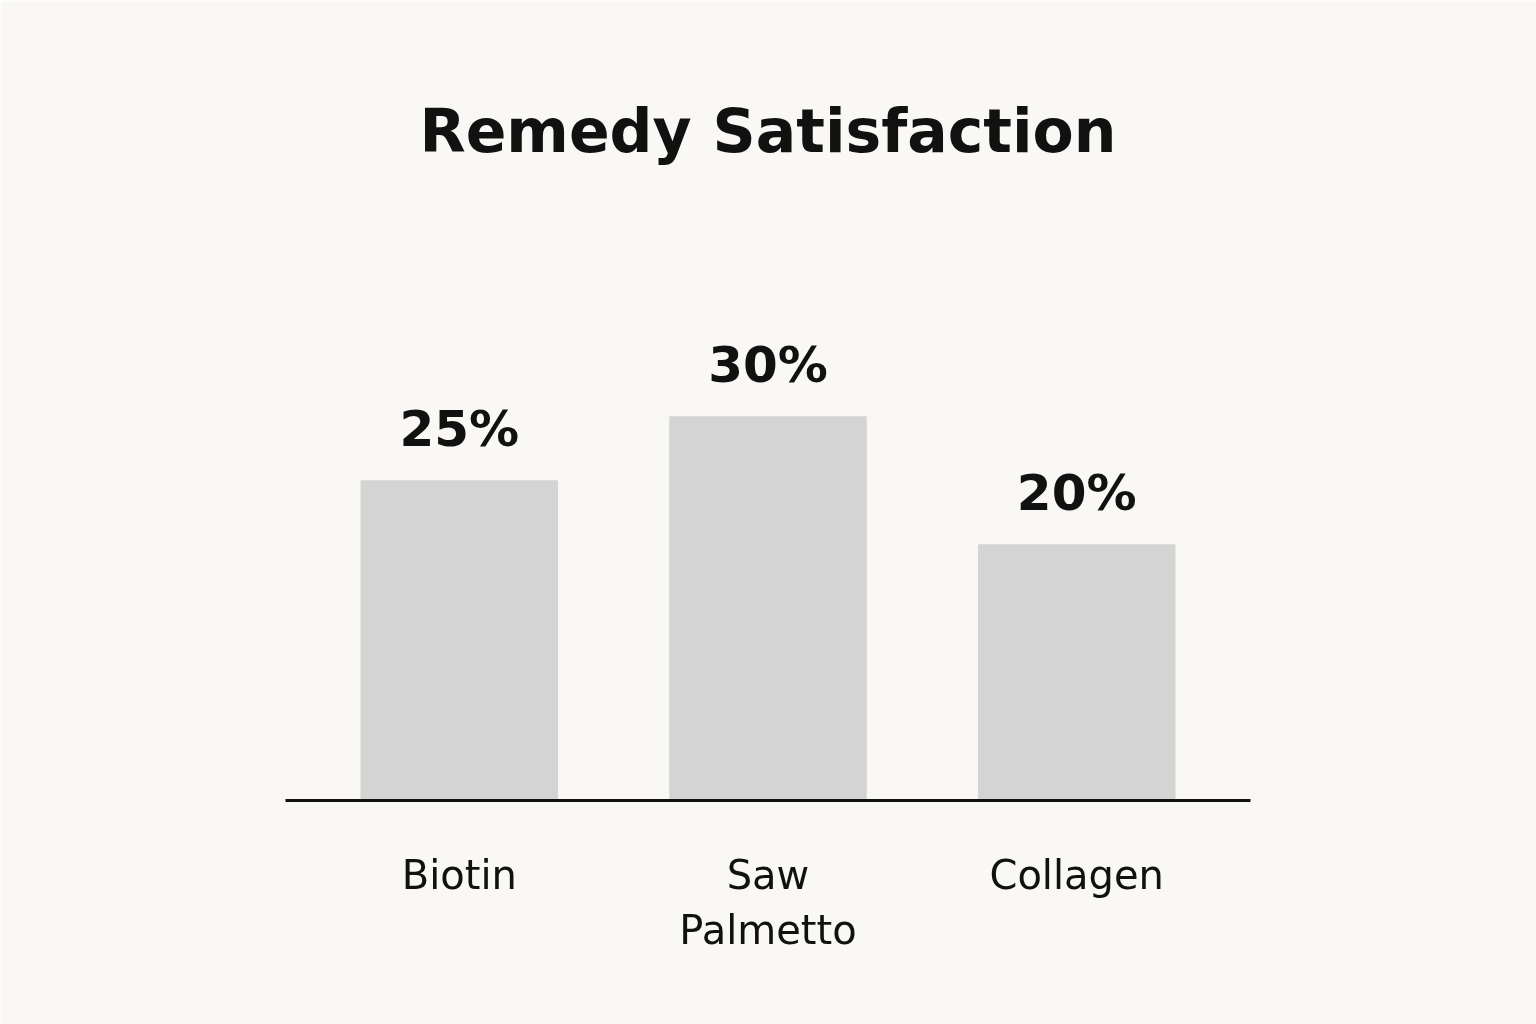  What do you see at coordinates (459, 429) in the screenshot?
I see `data-label: 25%` at bounding box center [459, 429].